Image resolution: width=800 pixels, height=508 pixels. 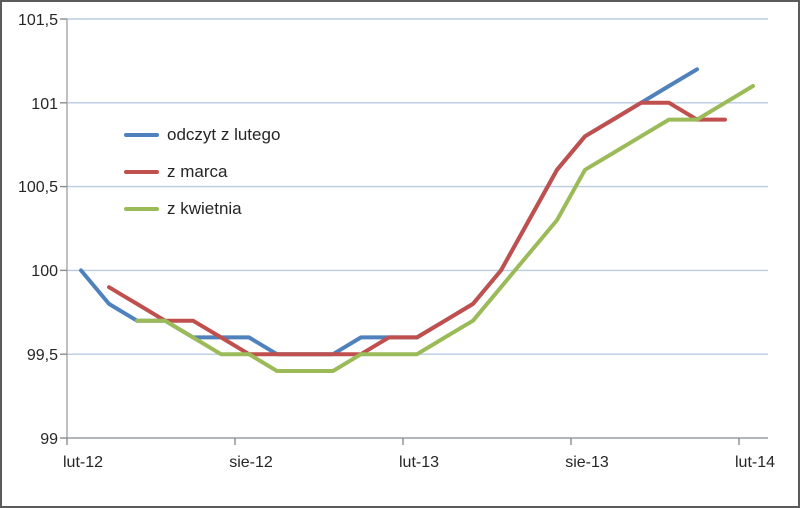 I want to click on y-axis-label: 99, so click(x=49, y=439).